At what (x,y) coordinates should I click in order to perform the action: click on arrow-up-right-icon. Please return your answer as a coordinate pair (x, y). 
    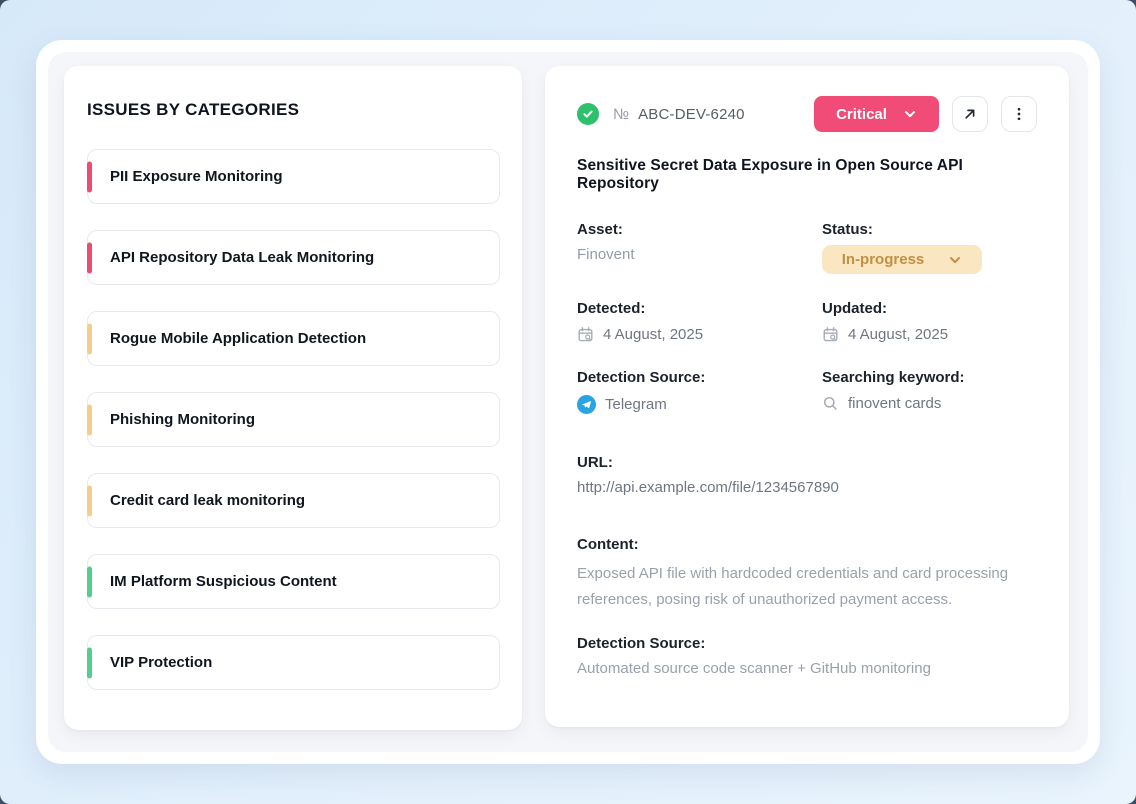
    Looking at the image, I should click on (970, 114).